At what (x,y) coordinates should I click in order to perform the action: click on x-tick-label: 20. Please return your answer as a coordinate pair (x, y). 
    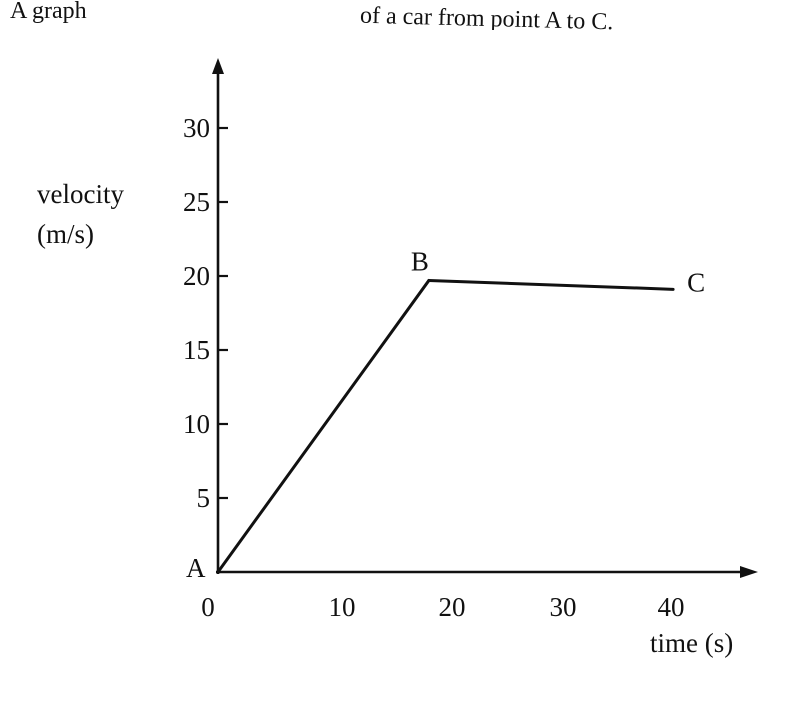
    Looking at the image, I should click on (452, 607).